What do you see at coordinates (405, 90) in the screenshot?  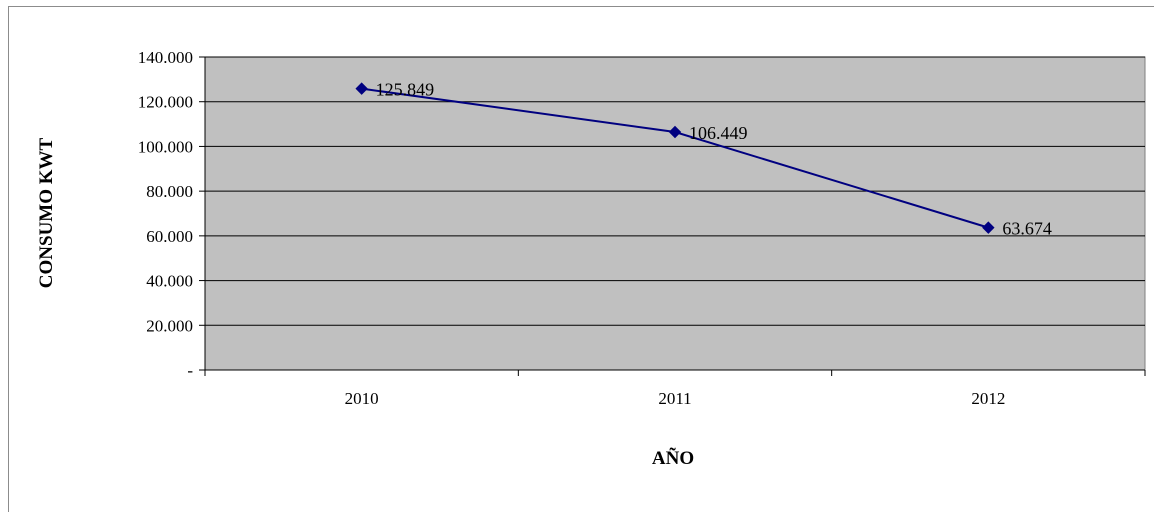 I see `data-label: 125.849` at bounding box center [405, 90].